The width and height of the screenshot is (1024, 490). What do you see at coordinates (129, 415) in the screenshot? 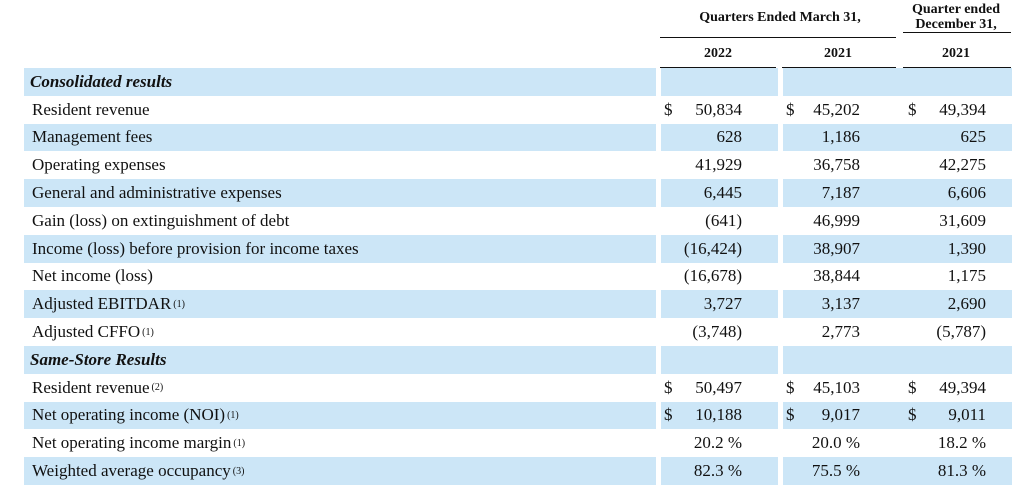
I see `row-label-text: Net operating income (NOI)` at bounding box center [129, 415].